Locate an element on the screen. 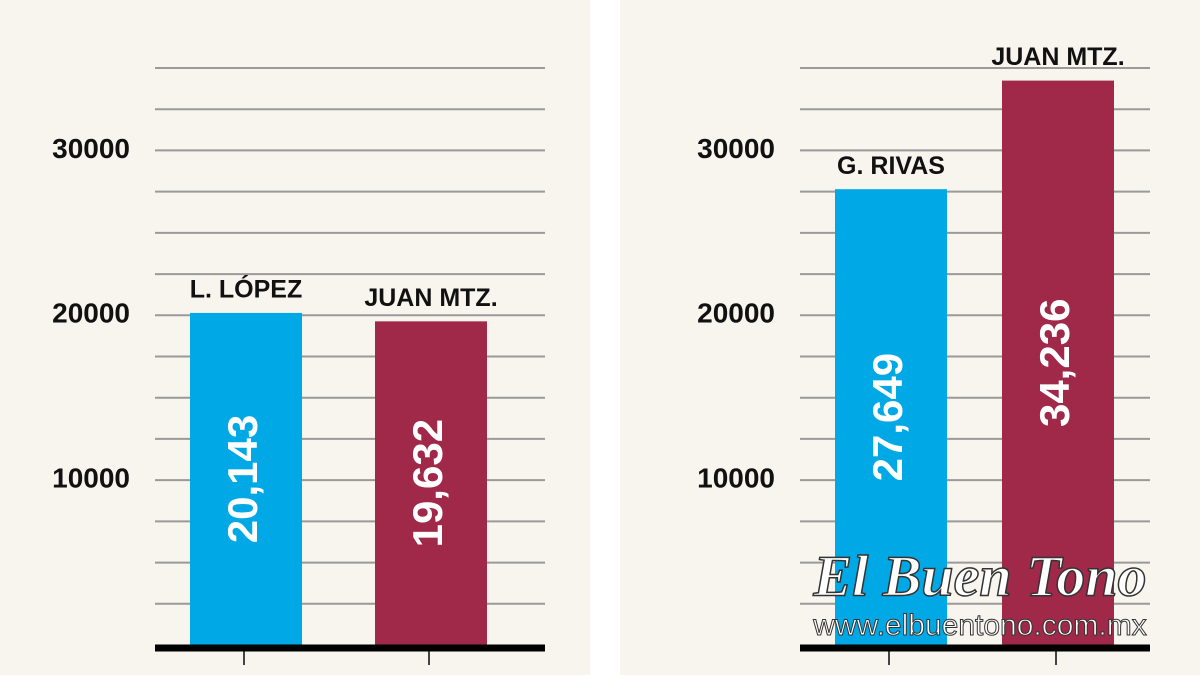  value-label: 20,143 is located at coordinates (242, 479).